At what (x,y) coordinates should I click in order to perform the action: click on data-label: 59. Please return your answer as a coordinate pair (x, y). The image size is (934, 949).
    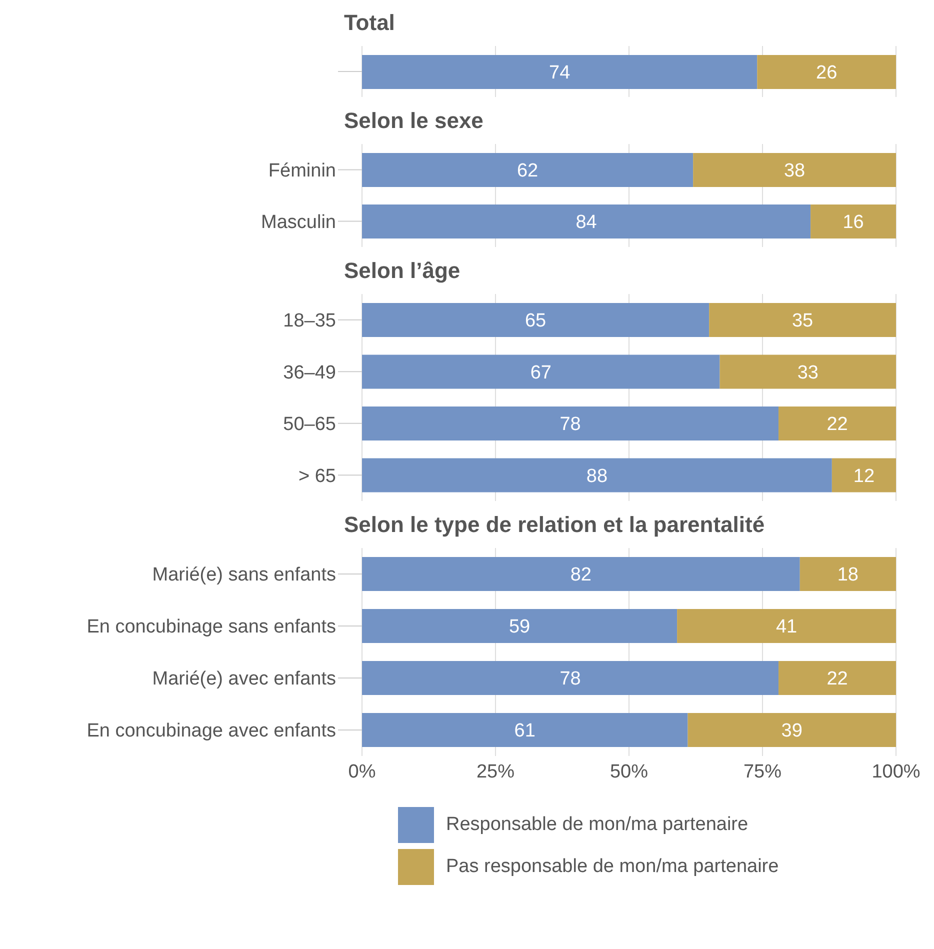
    Looking at the image, I should click on (519, 627).